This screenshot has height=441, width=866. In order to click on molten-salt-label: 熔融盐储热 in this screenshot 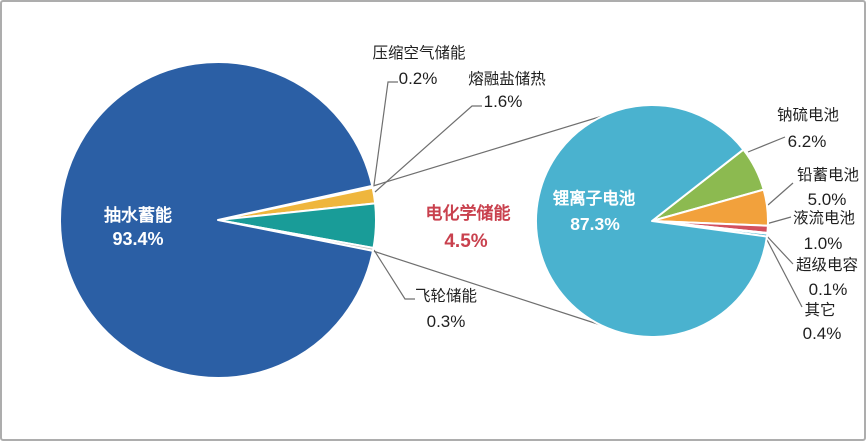, I will do `click(507, 79)`.